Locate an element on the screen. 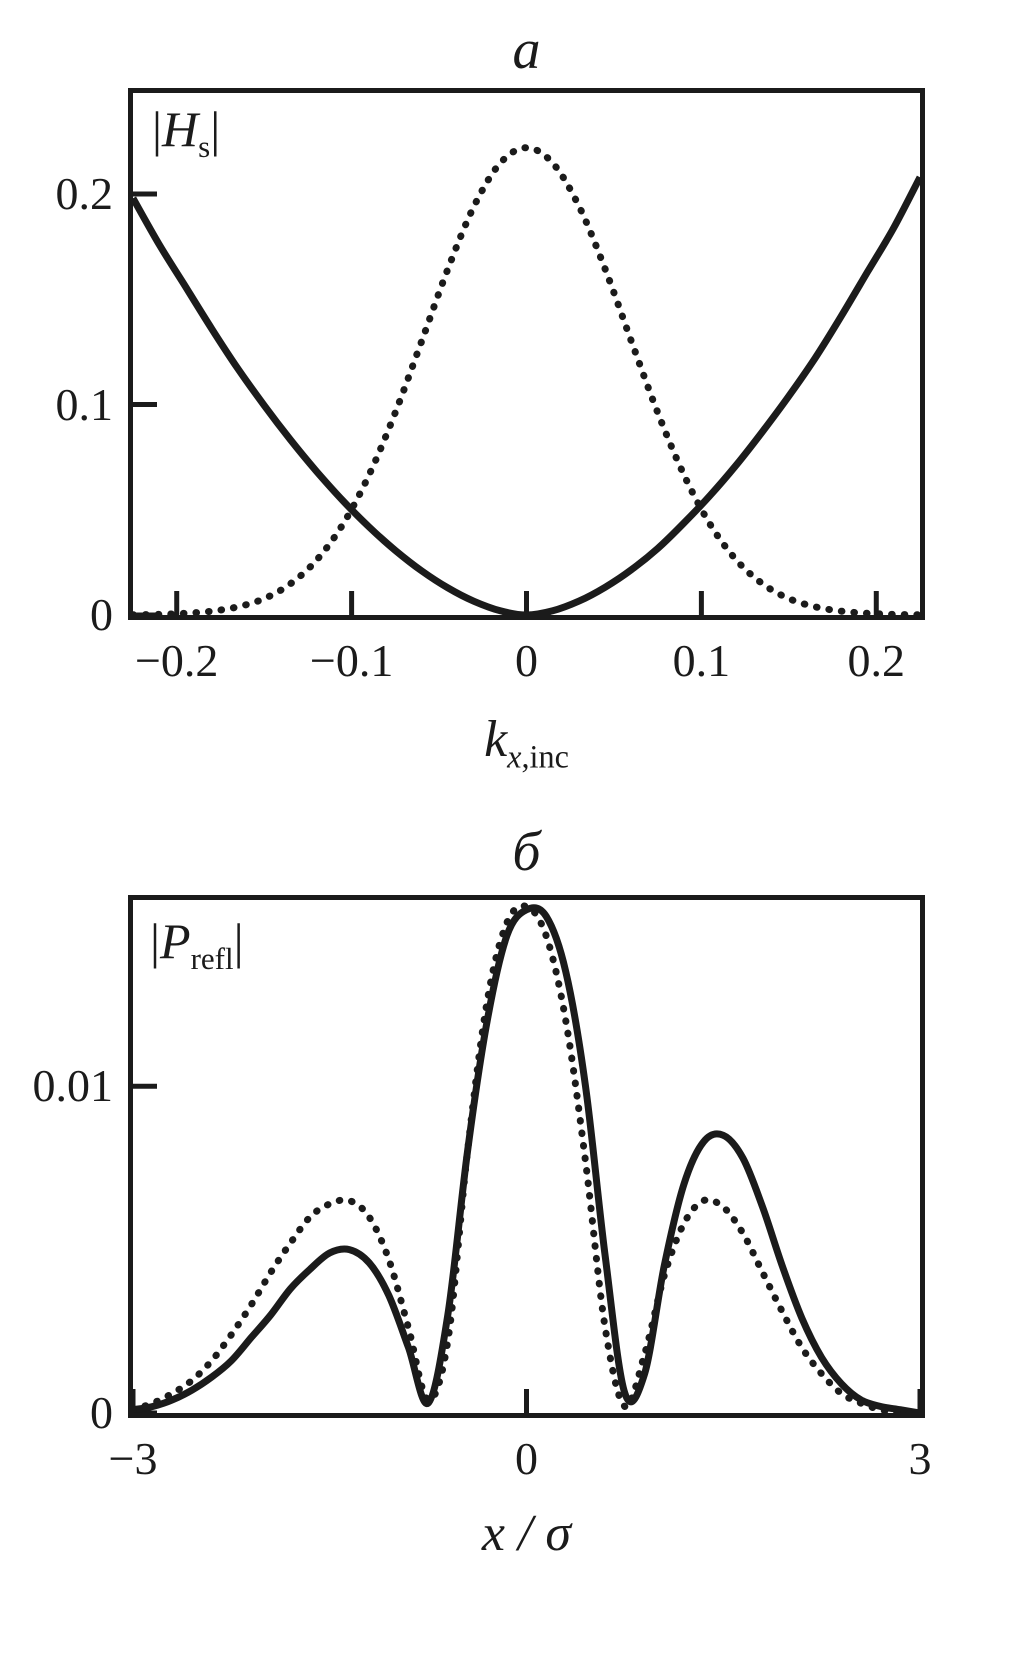 The height and width of the screenshot is (1677, 1010). plot-a-ylabel: |Hs| is located at coordinates (186, 133).